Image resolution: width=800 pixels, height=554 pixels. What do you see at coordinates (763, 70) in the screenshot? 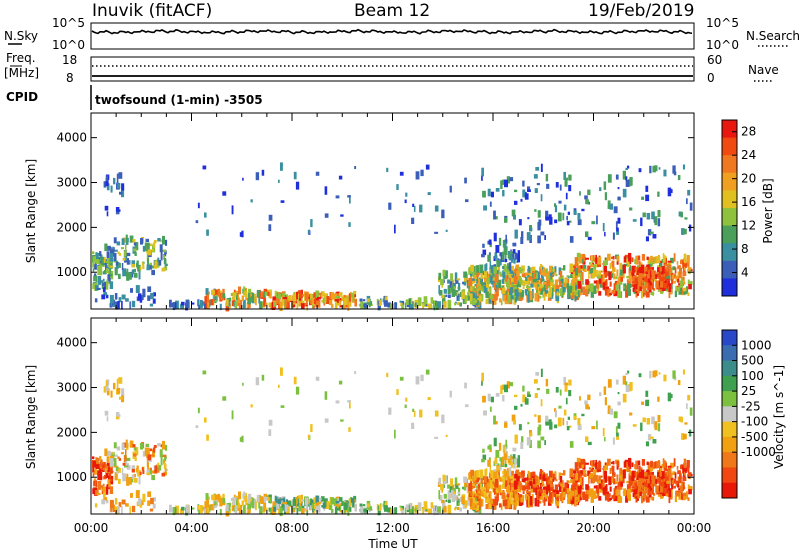
I see `nave-label: Nave` at bounding box center [763, 70].